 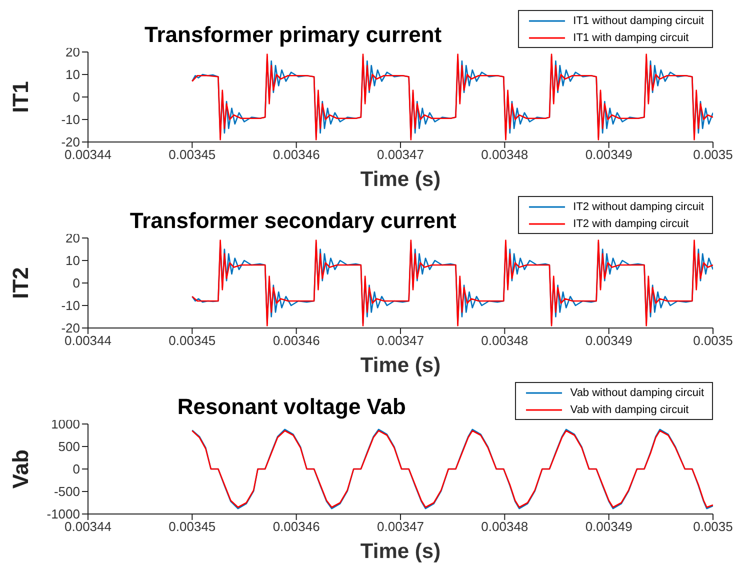 I want to click on y-tick-label: 500, so click(x=69, y=446).